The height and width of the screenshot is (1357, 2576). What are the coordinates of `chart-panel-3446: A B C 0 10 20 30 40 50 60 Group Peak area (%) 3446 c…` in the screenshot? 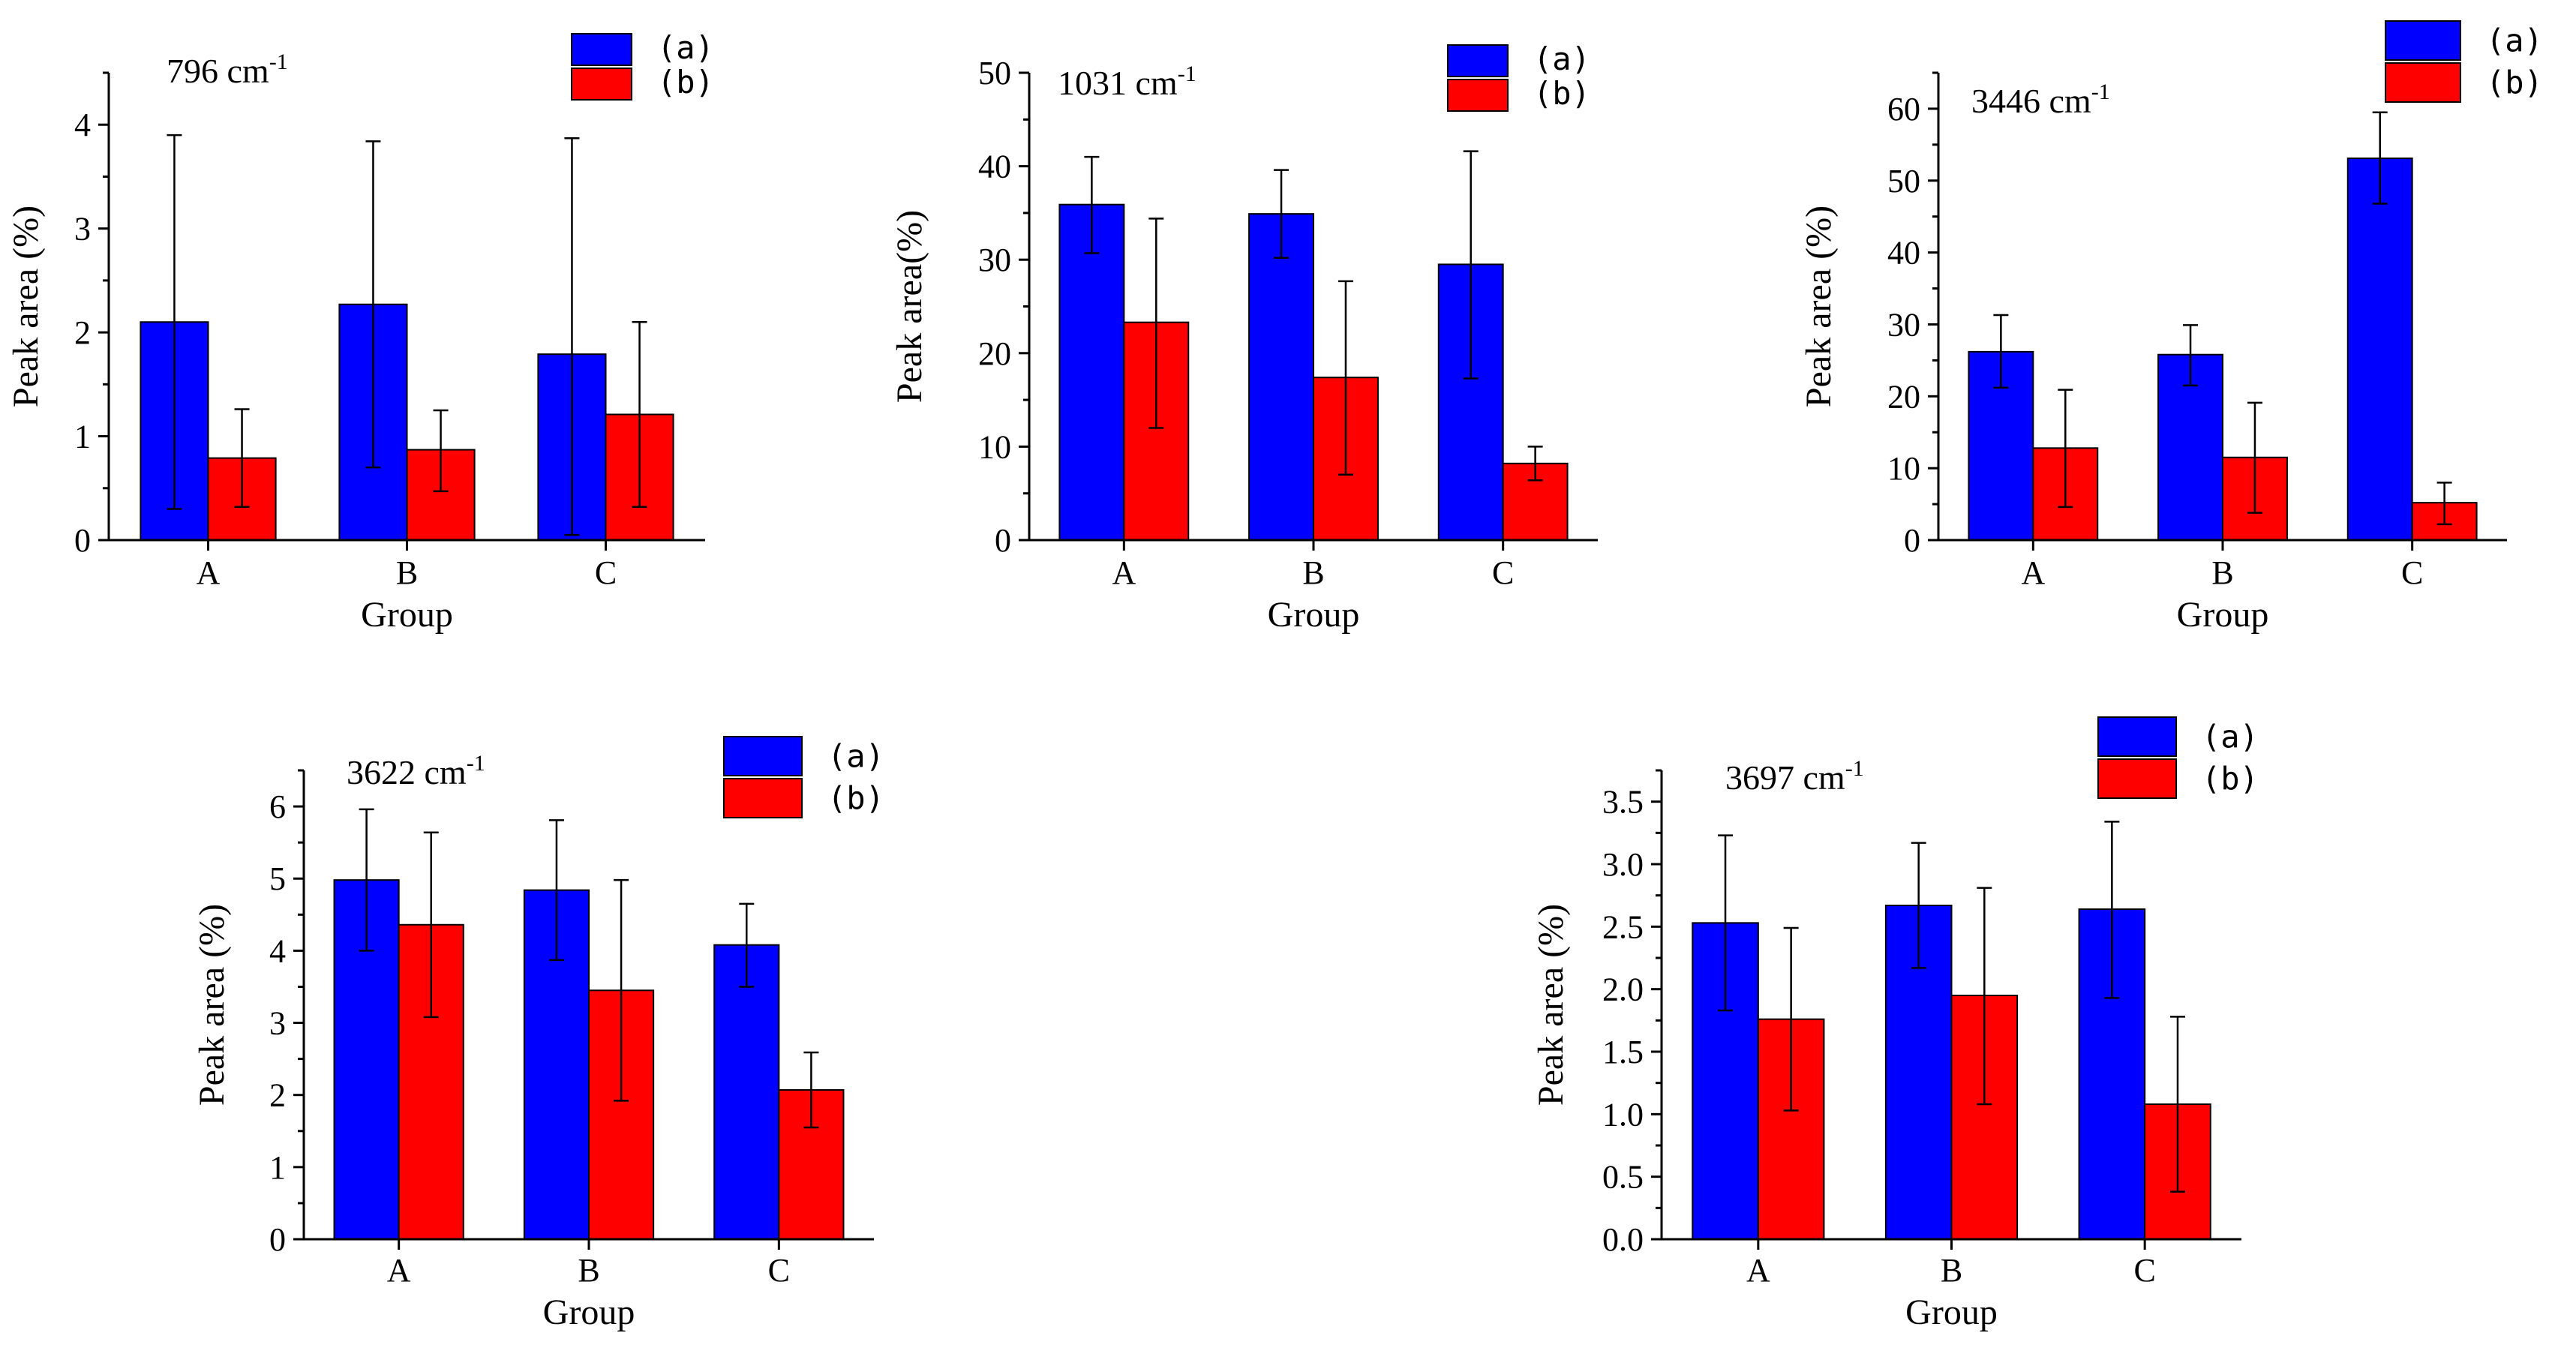 It's located at (2171, 327).